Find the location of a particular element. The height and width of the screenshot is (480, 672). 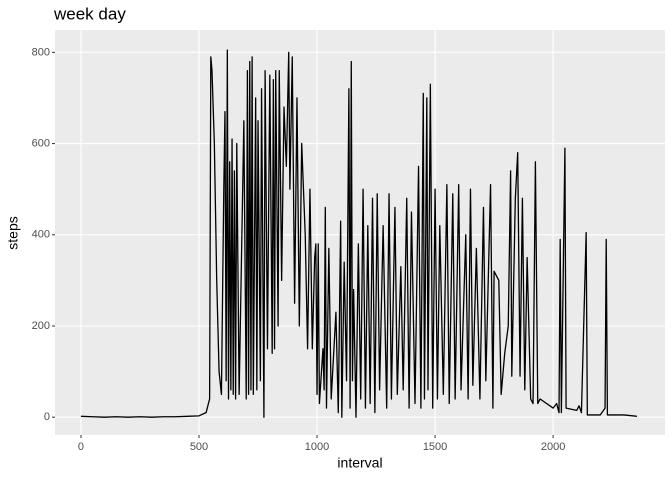

y-tick-label: 400 is located at coordinates (41, 235).